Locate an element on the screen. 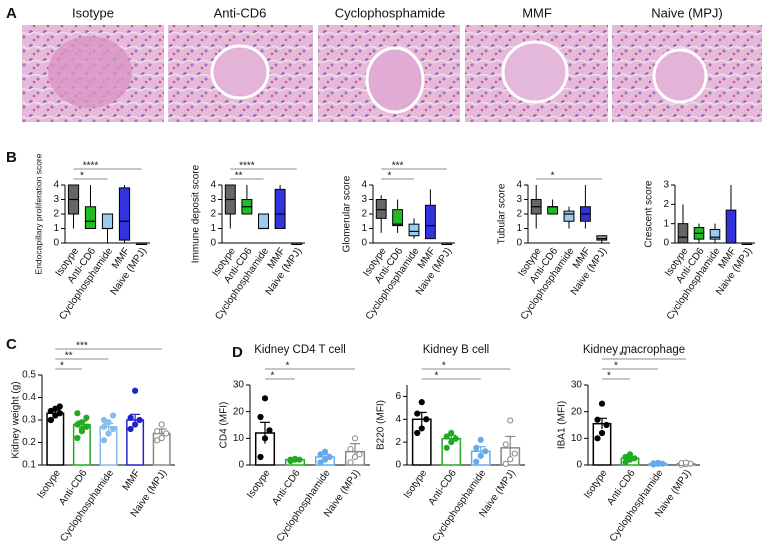 The width and height of the screenshot is (767, 543). y-axis-label: Glomerular score is located at coordinates (347, 213).